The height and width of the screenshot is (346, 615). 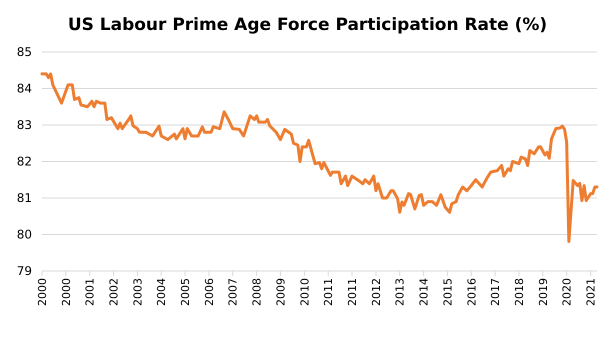 I want to click on x-tick-label: 2006, so click(x=209, y=292).